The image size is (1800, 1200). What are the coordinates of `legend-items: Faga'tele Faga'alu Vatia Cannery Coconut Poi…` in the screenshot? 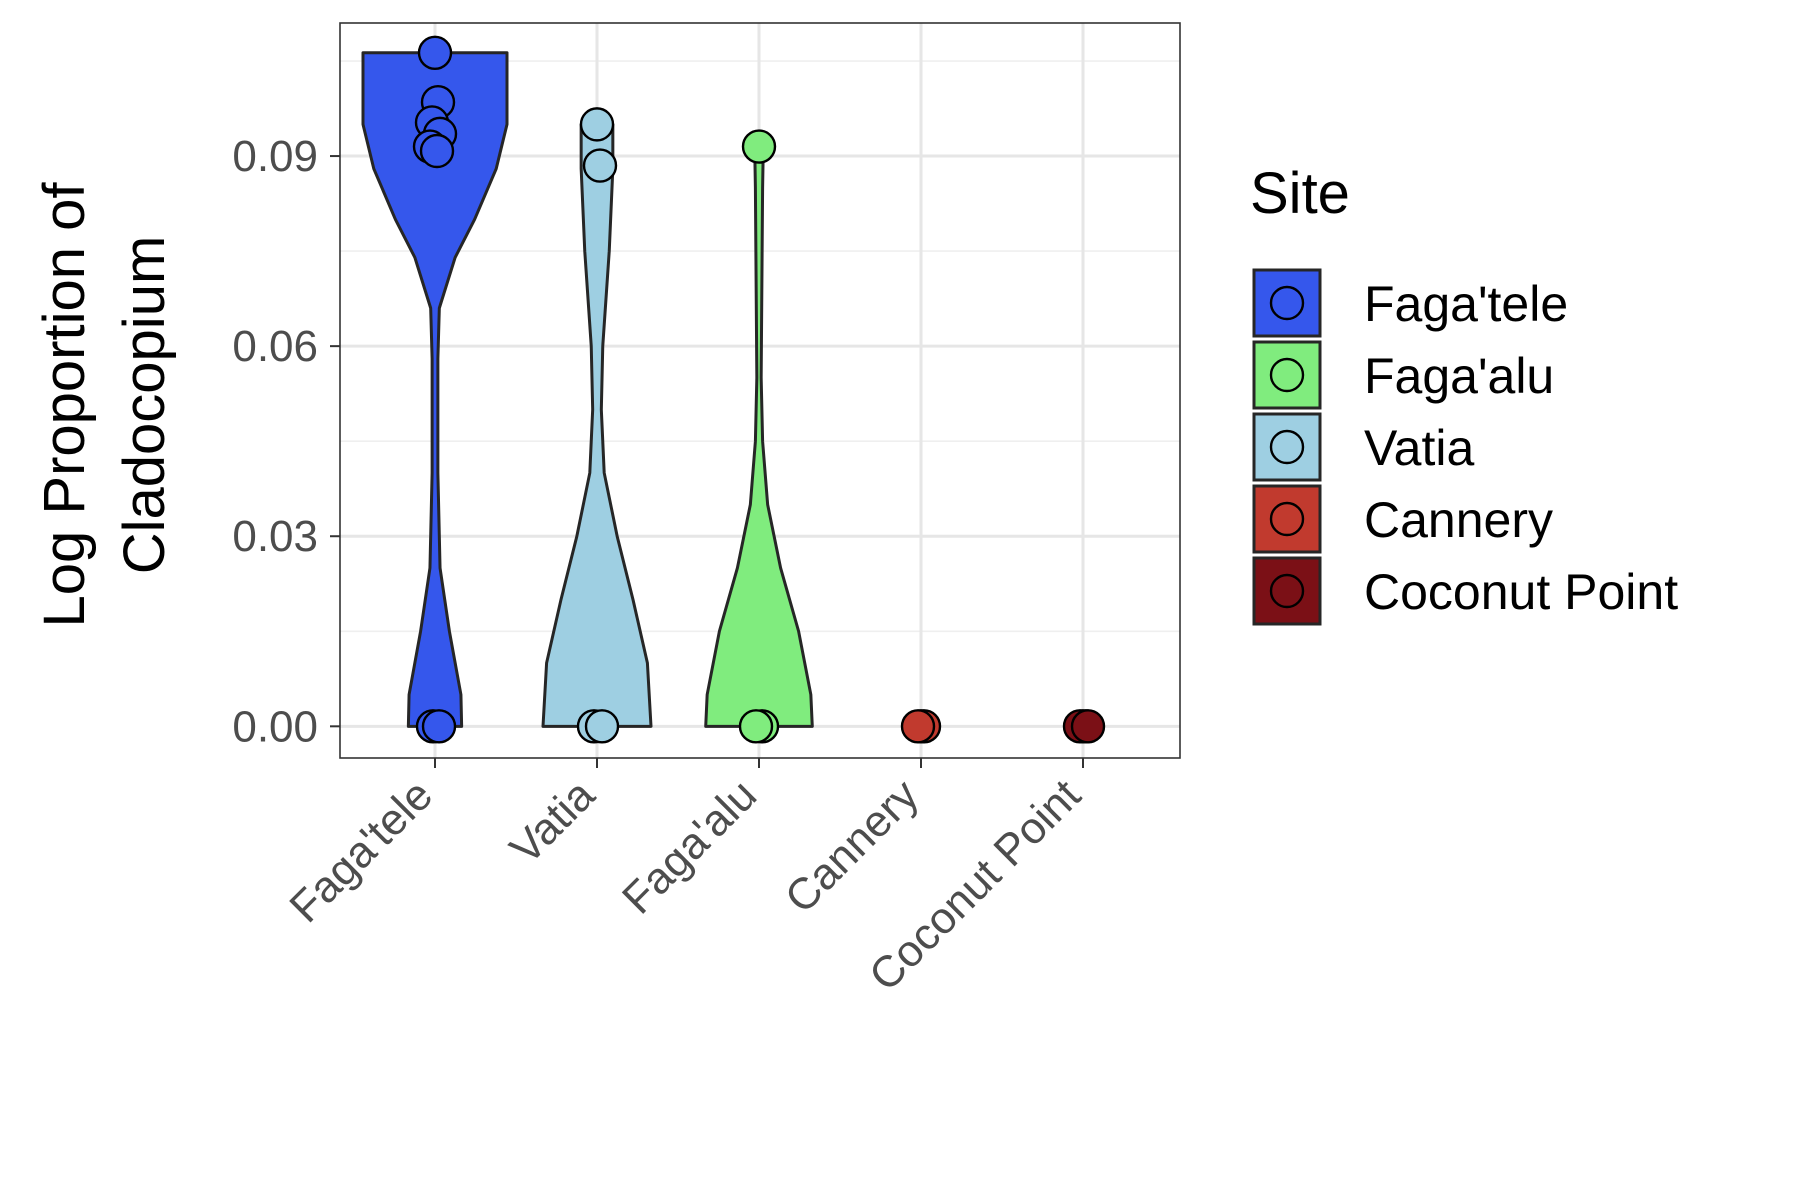 It's located at (1465, 447).